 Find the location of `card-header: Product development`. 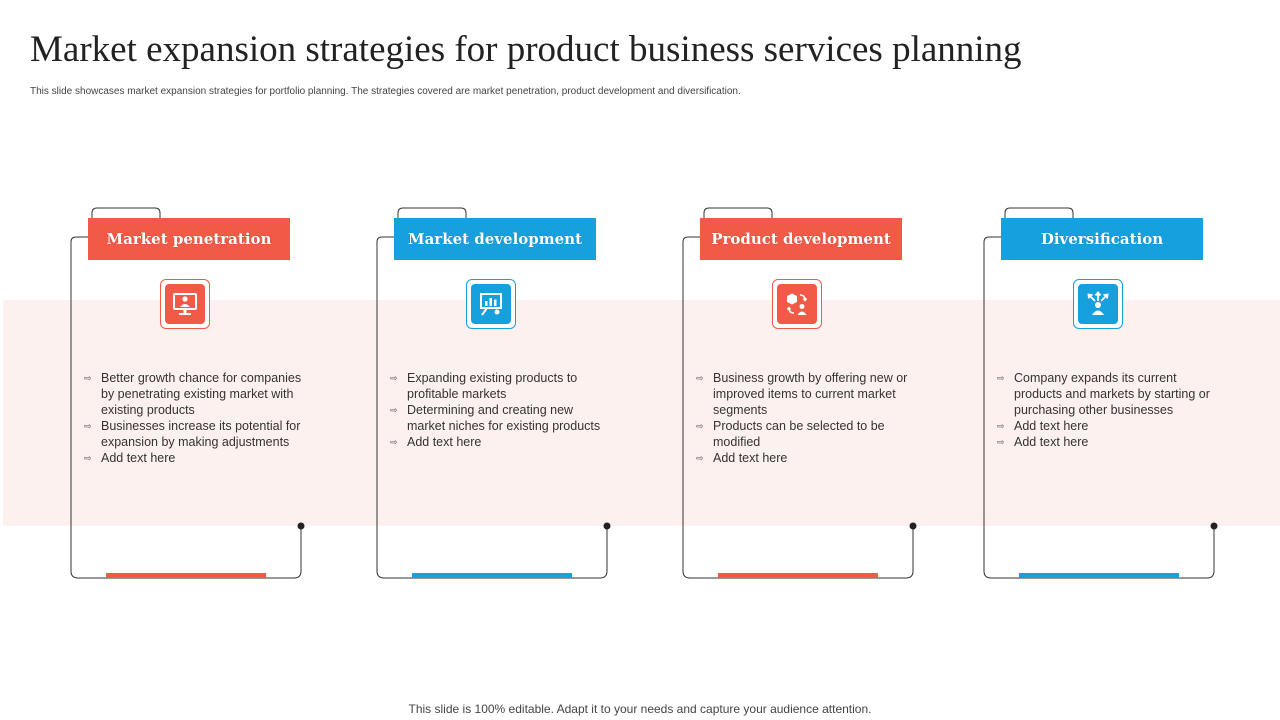

card-header: Product development is located at coordinates (801, 239).